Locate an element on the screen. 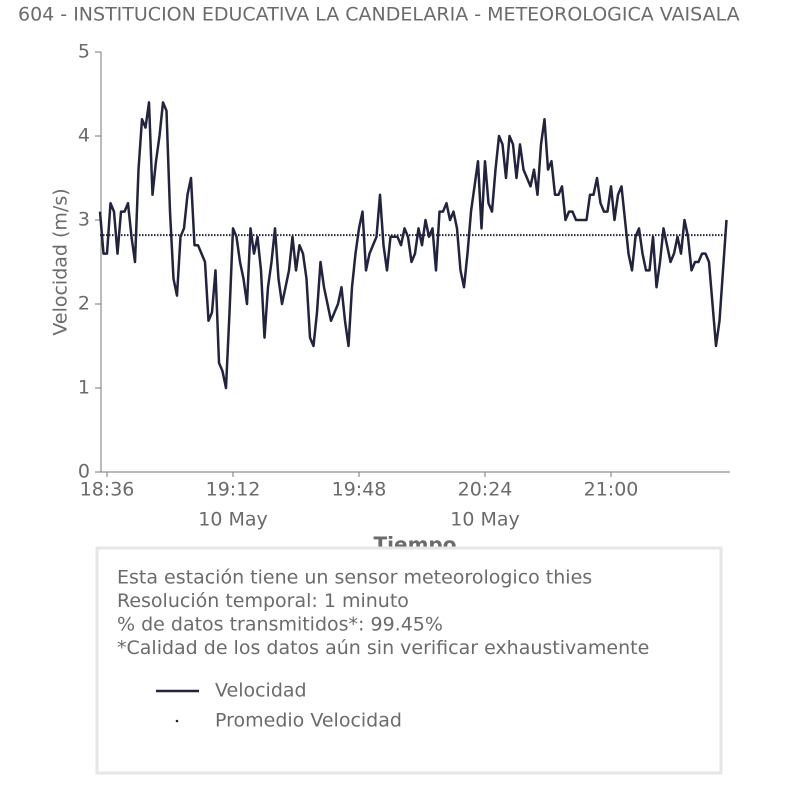  info-line: Resolución temporal: 1 minuto is located at coordinates (263, 601).